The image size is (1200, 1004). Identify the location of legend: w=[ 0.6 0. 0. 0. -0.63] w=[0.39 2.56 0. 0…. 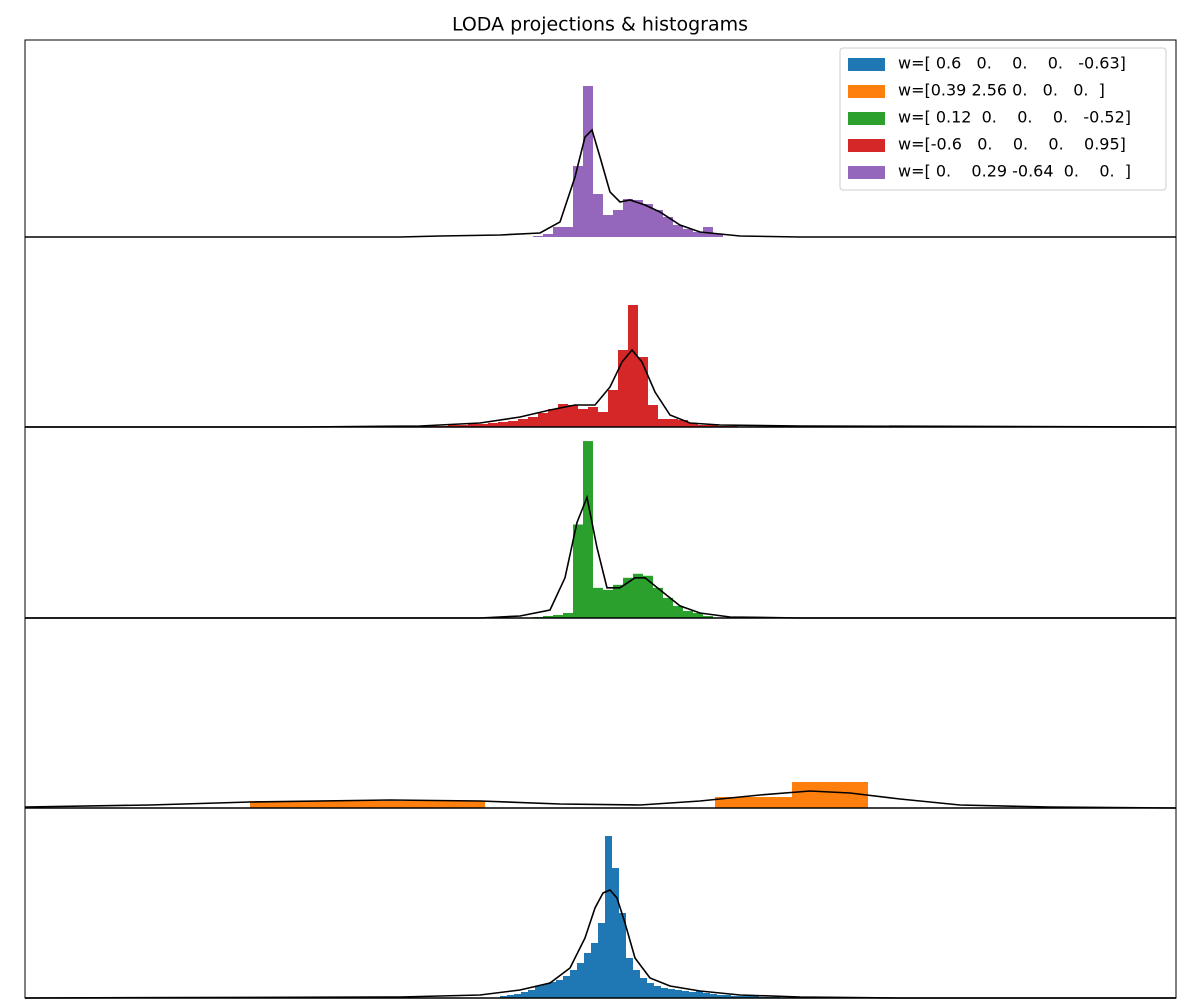
(1003, 119).